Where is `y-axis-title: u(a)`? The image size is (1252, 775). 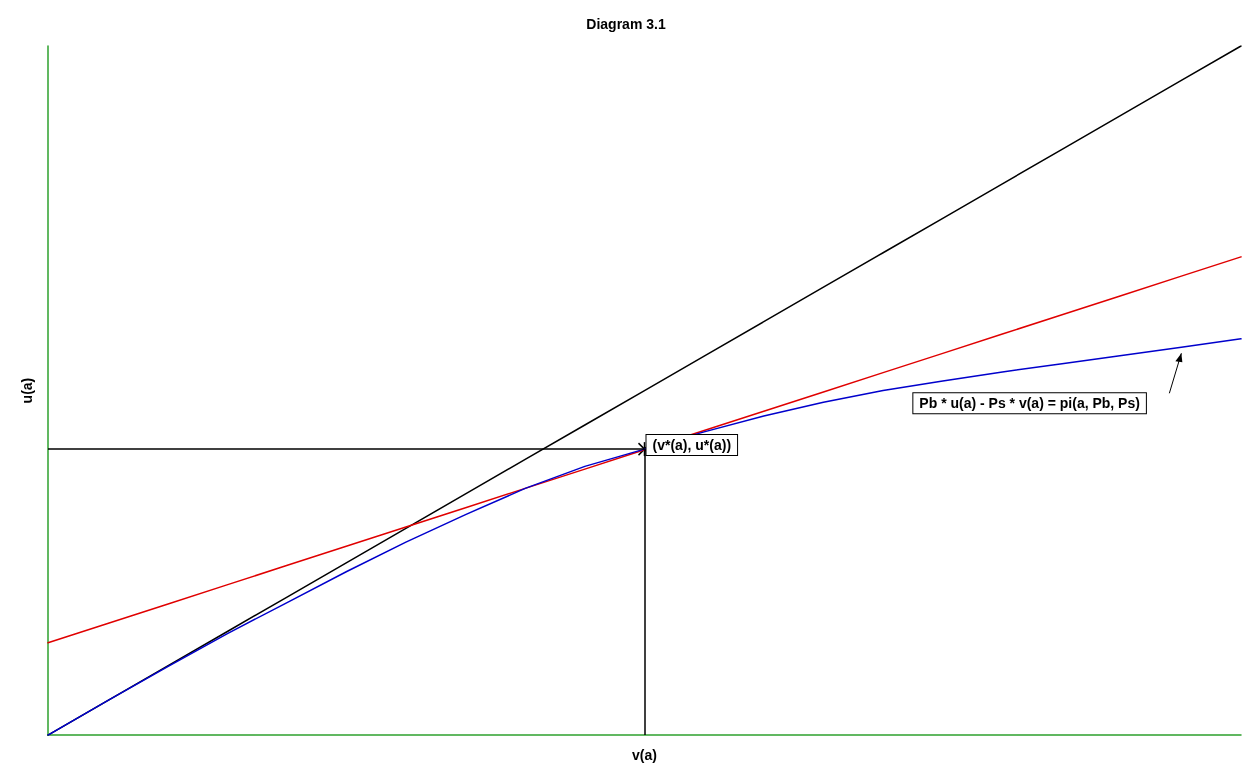
y-axis-title: u(a) is located at coordinates (27, 390).